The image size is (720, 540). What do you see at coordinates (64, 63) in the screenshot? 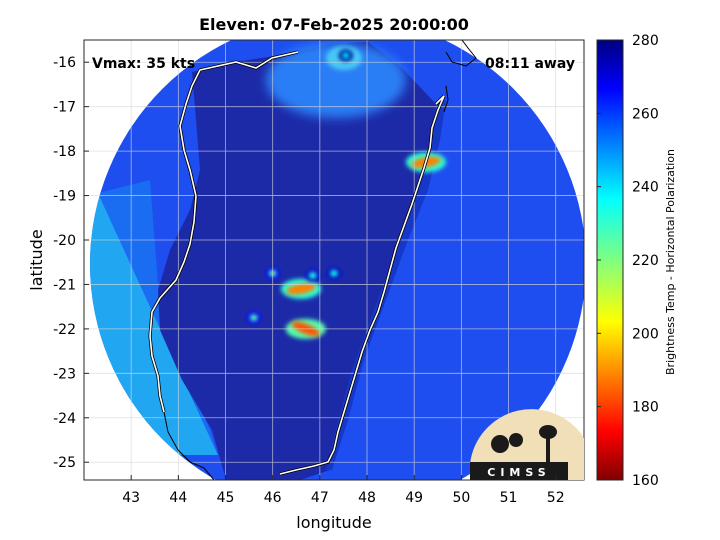
I see `y-tick-label: -16` at bounding box center [64, 63].